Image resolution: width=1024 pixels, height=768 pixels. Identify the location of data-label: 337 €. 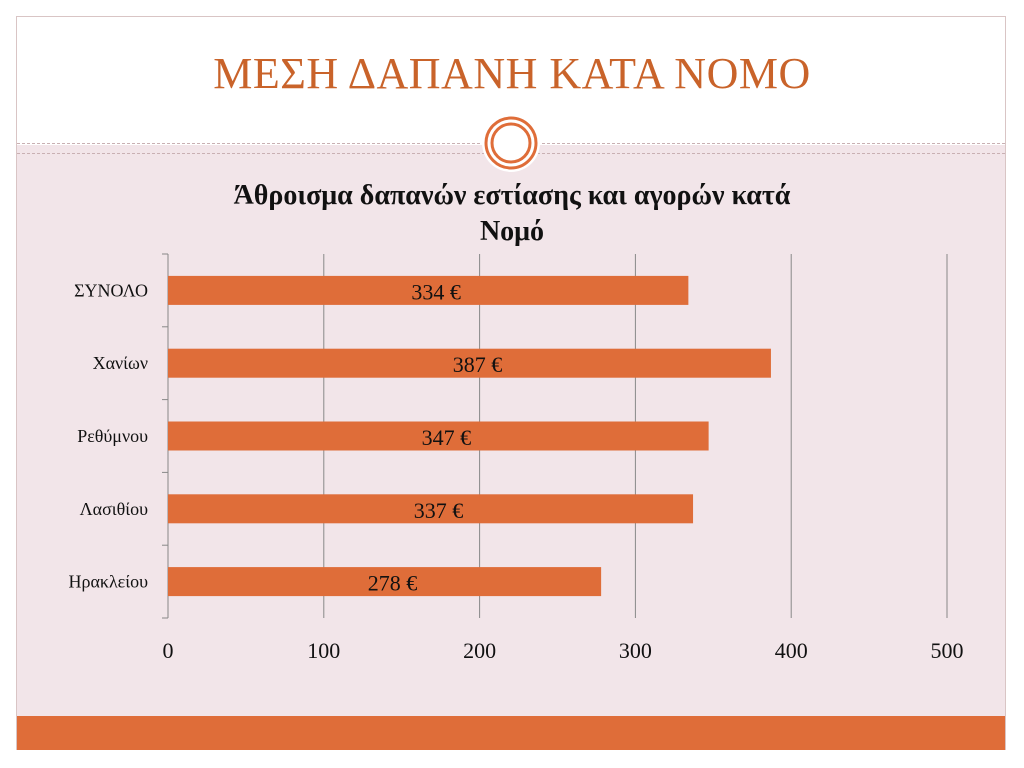
(439, 510).